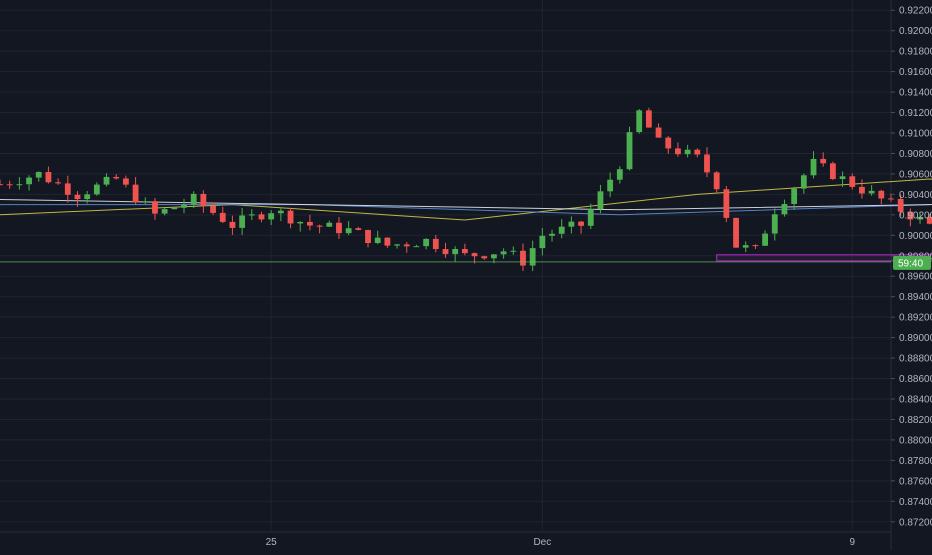 This screenshot has width=932, height=555. Describe the element at coordinates (915, 113) in the screenshot. I see `price-tick-label: 0.91200` at that location.